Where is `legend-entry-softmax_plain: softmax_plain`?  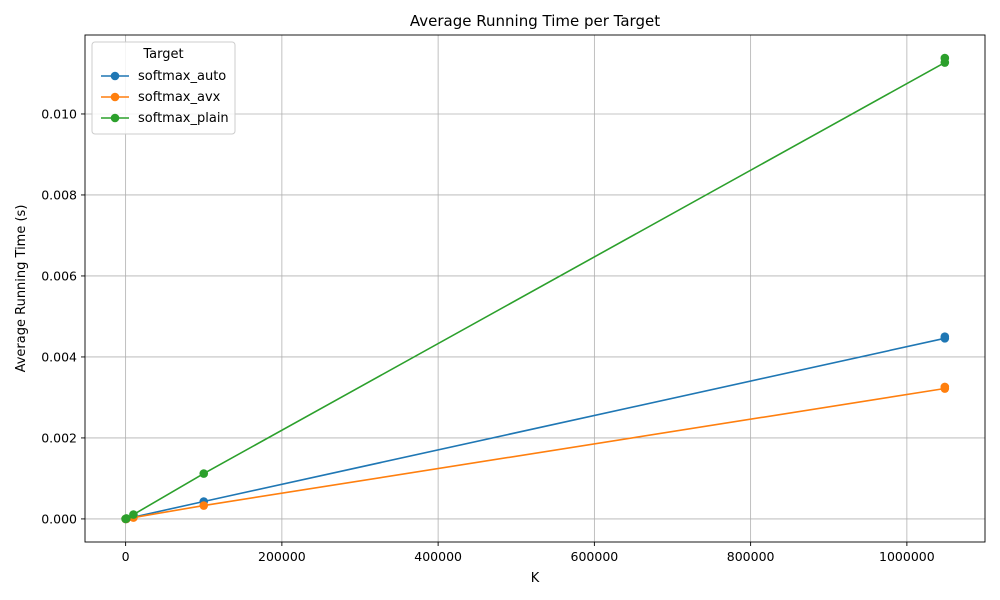
legend-entry-softmax_plain: softmax_plain is located at coordinates (165, 118).